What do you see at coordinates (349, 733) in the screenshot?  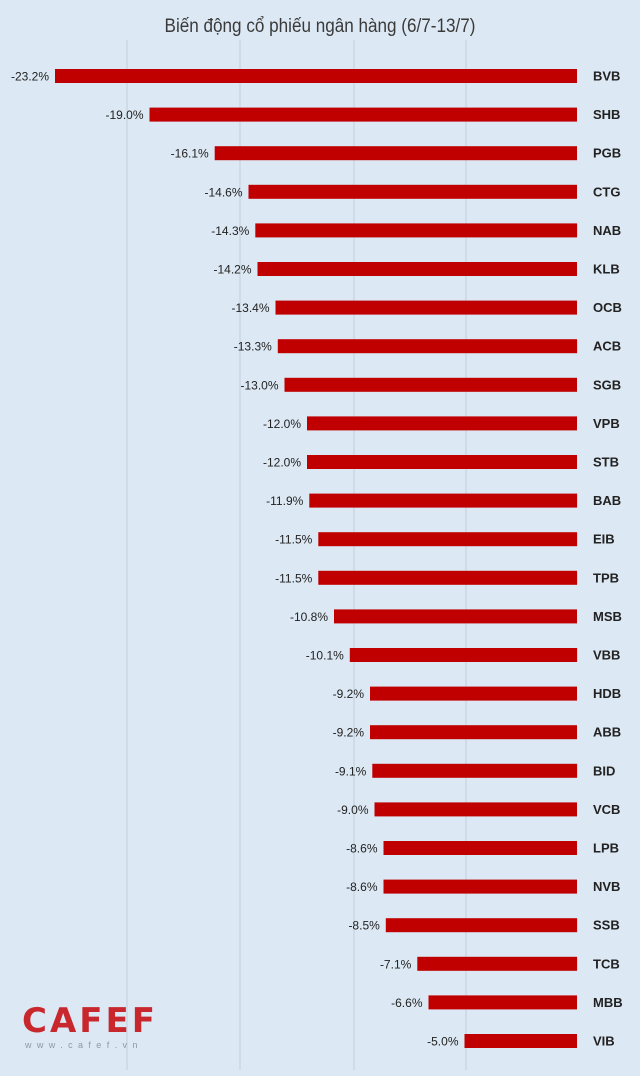 I see `value-label-abb: -9.2%` at bounding box center [349, 733].